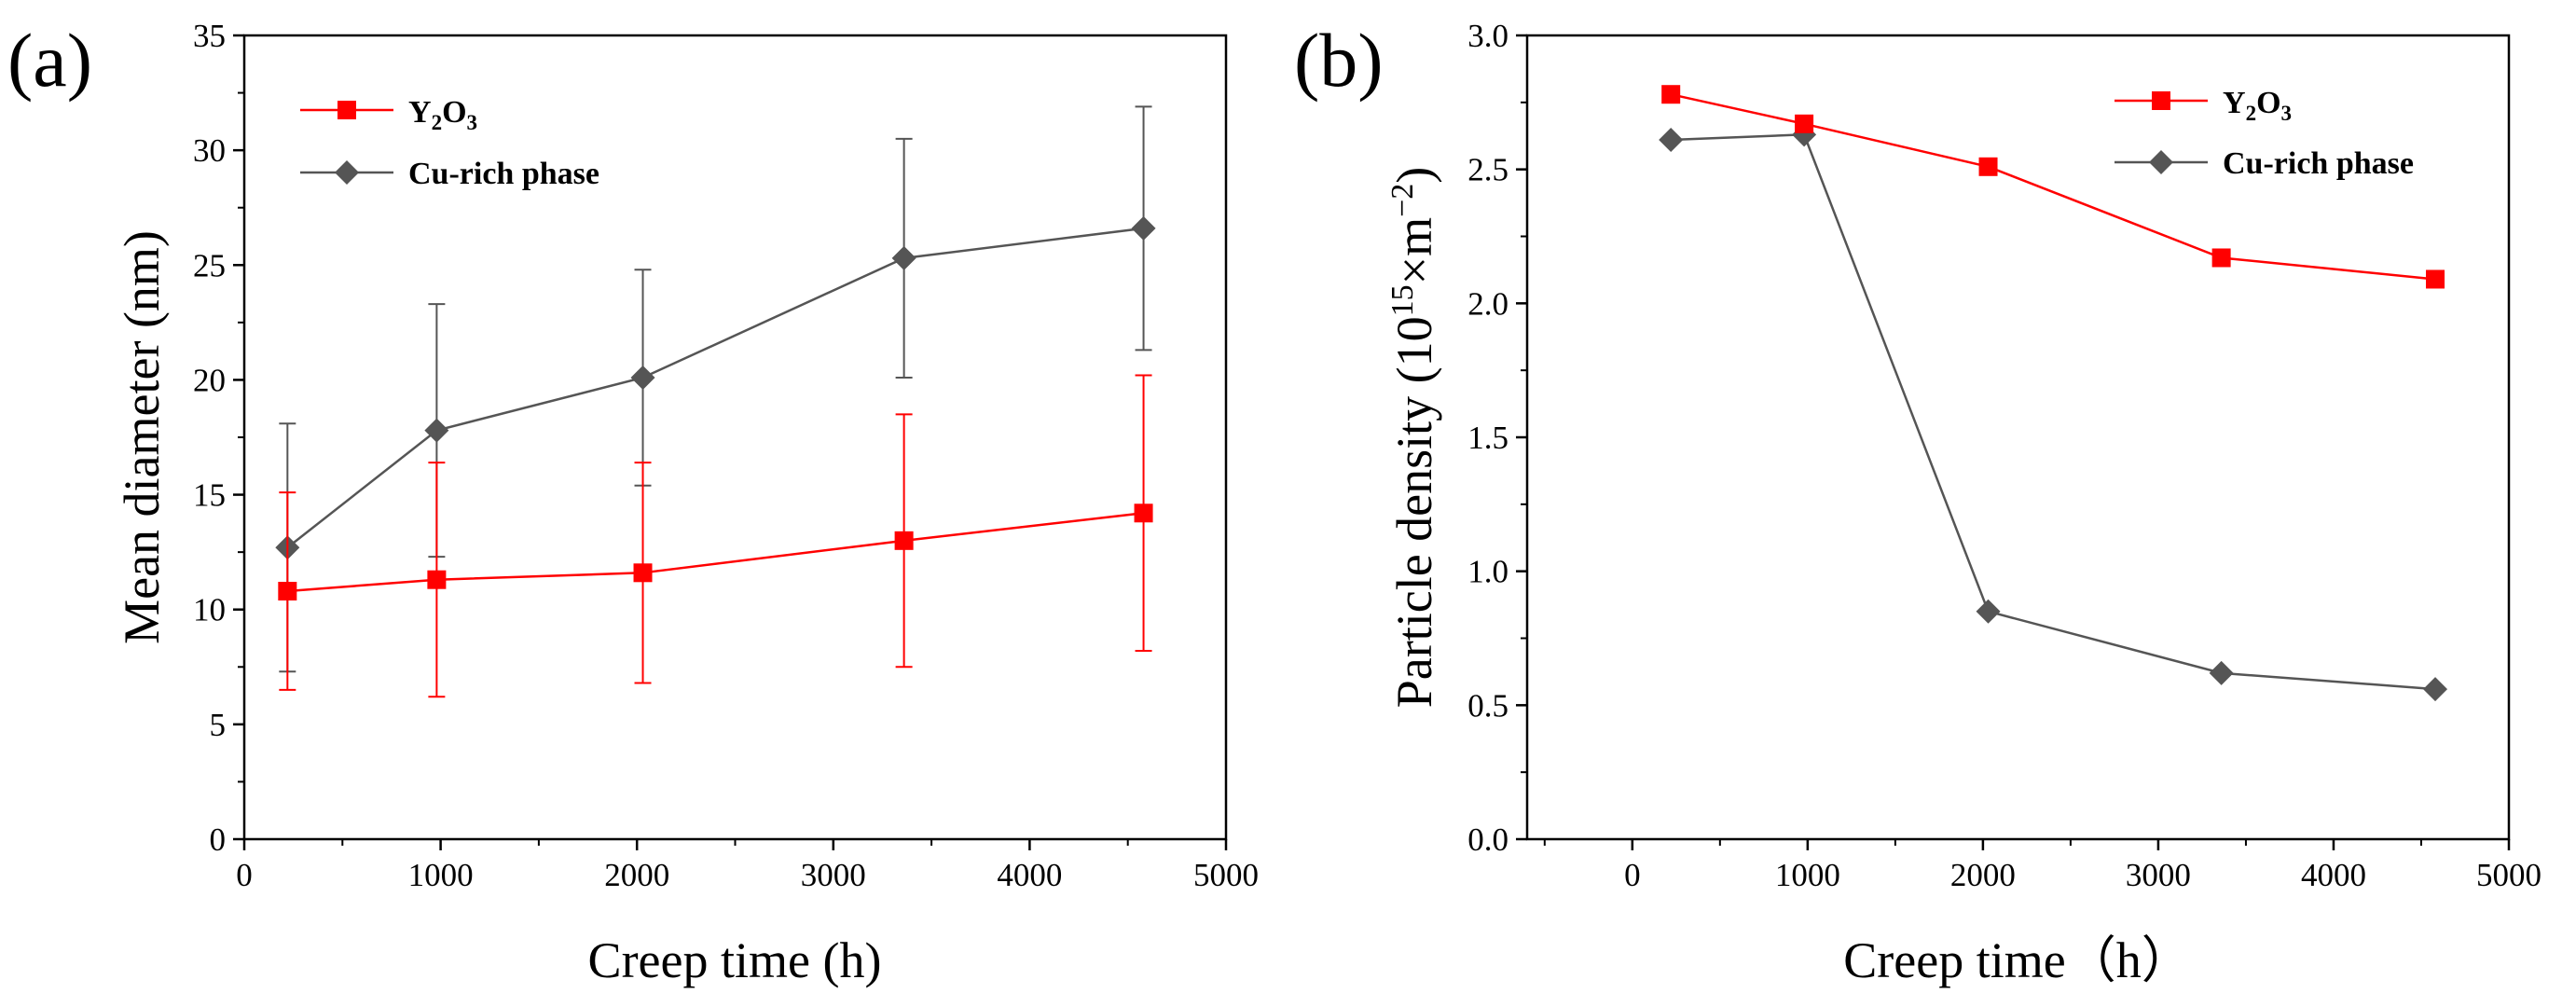  What do you see at coordinates (472, 123) in the screenshot?
I see `panel-a-legend-y2o3-sub2: 3` at bounding box center [472, 123].